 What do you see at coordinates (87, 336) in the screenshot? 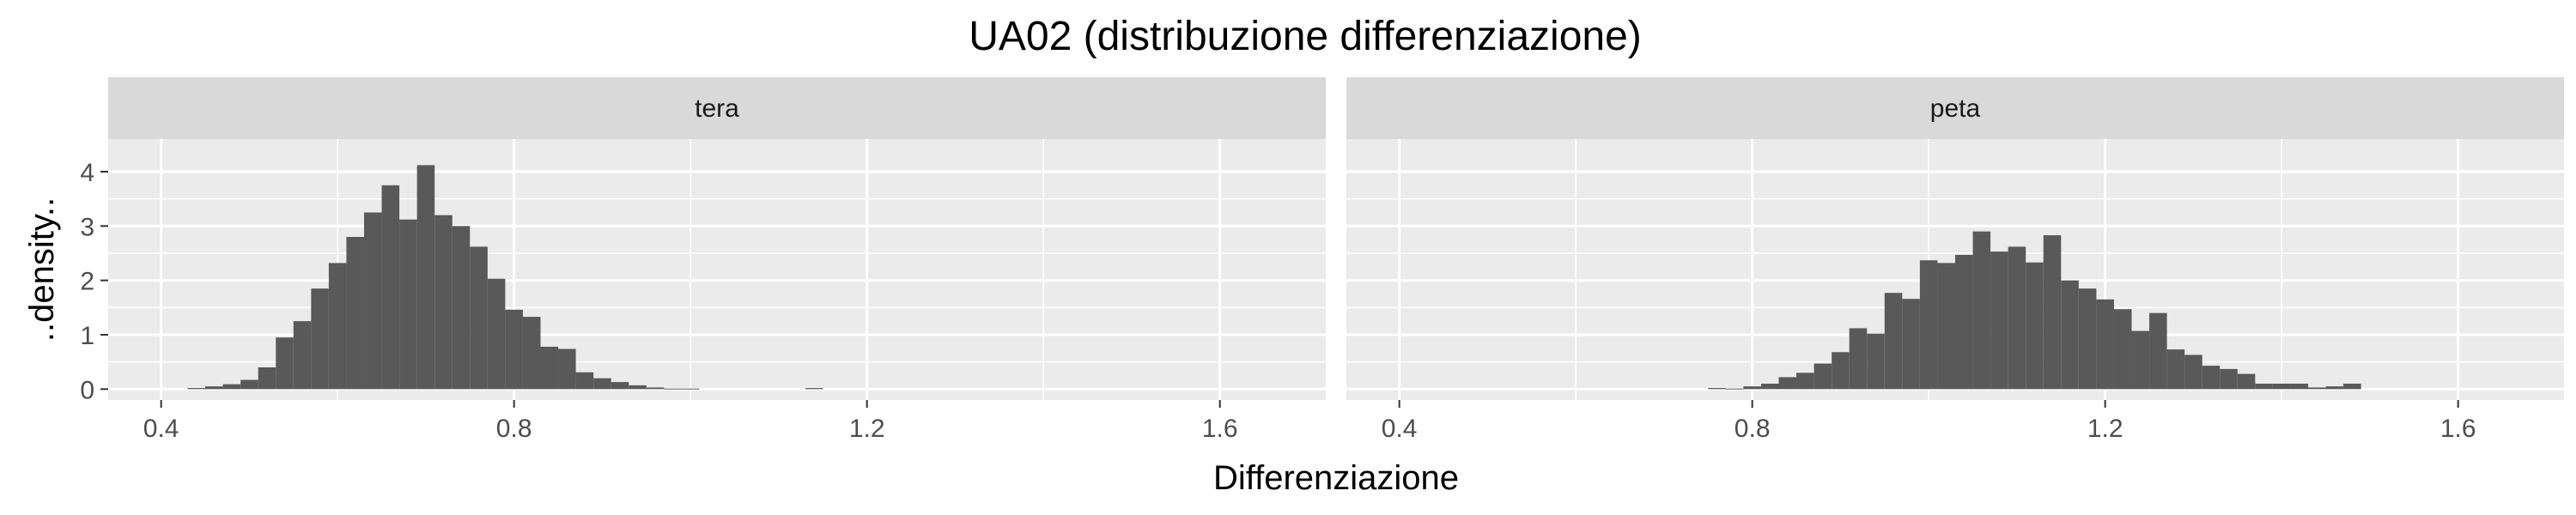
I see `y-tick-label: 1` at bounding box center [87, 336].